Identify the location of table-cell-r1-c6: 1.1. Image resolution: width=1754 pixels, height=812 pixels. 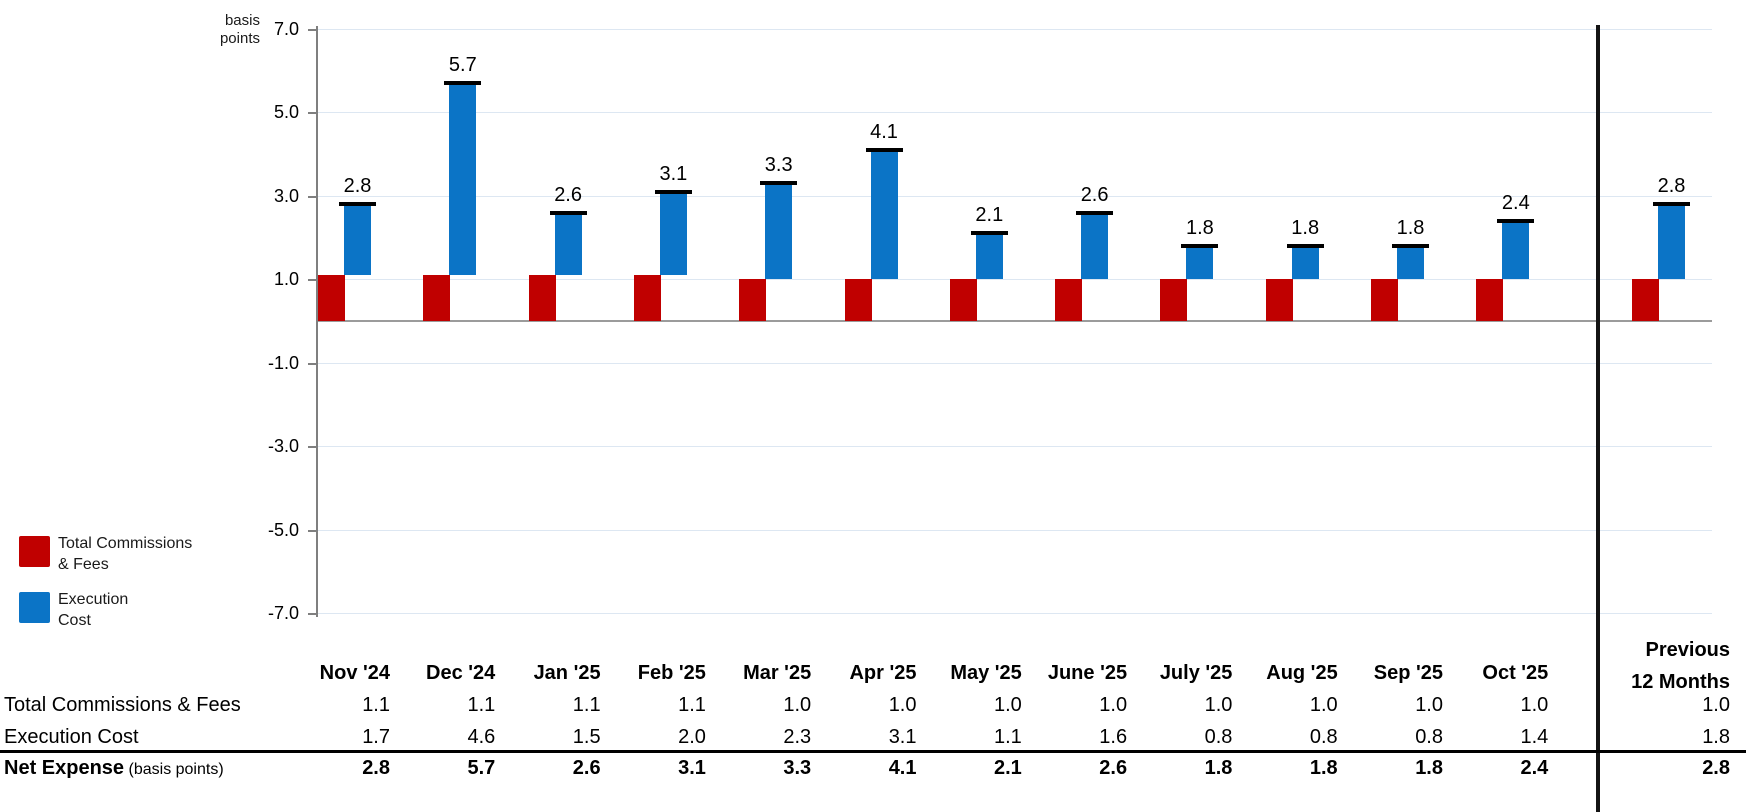
(1007, 737).